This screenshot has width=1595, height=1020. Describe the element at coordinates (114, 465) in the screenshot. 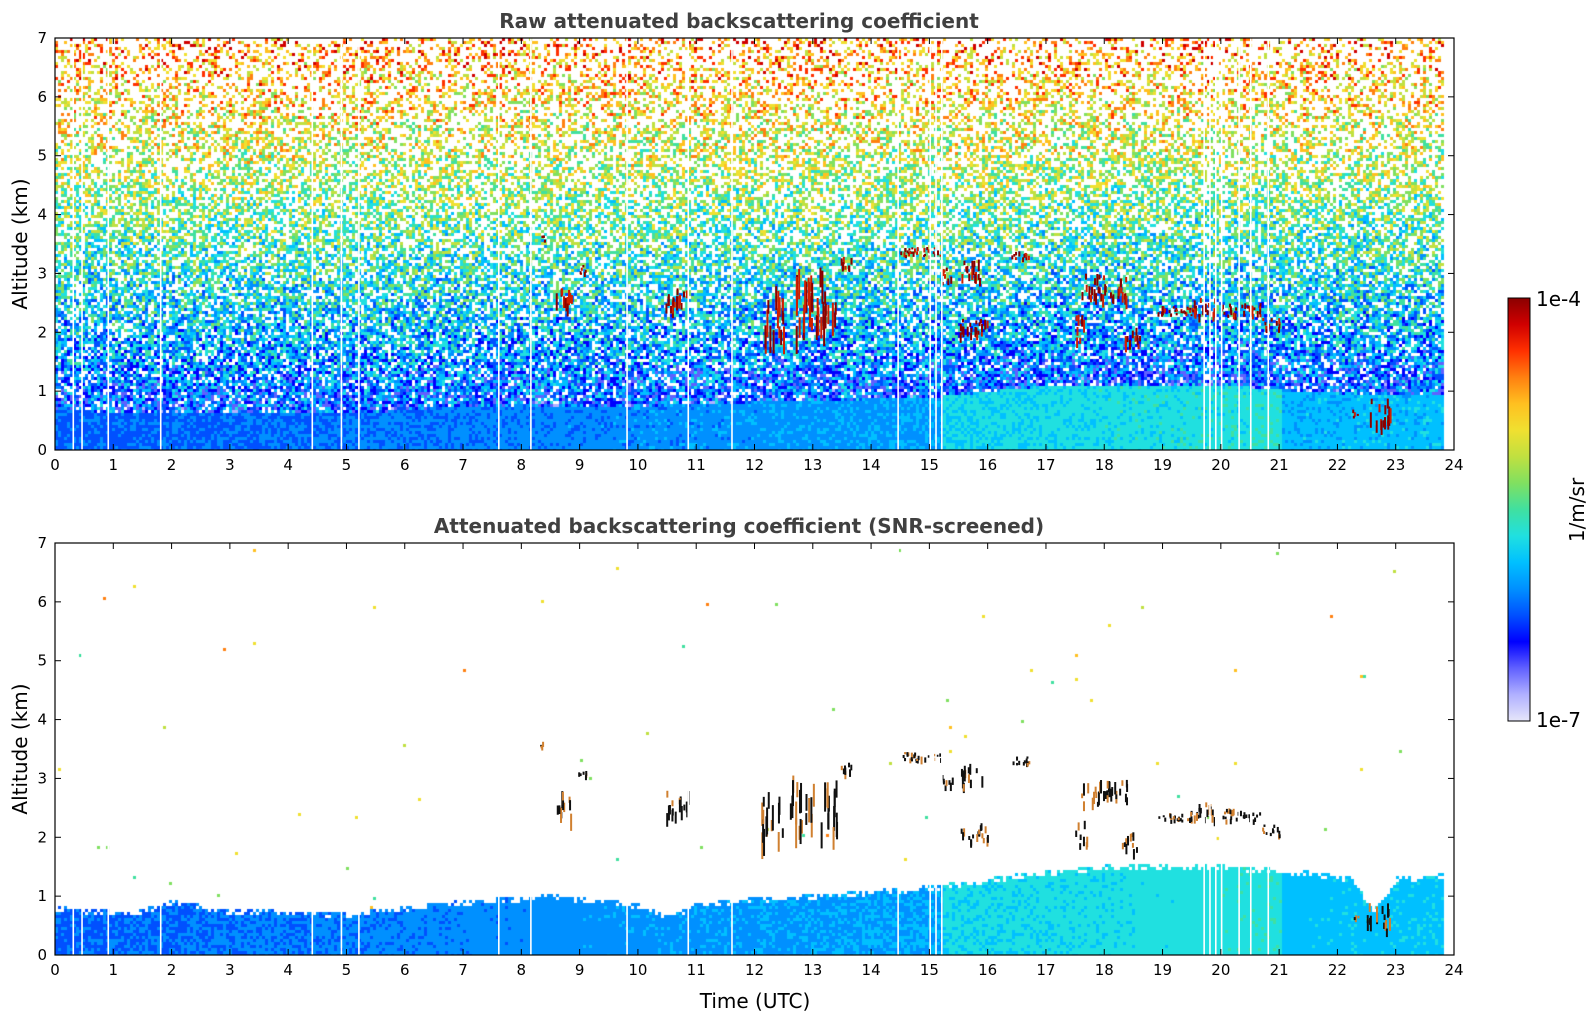

I see `x-tick-label: 1` at that location.